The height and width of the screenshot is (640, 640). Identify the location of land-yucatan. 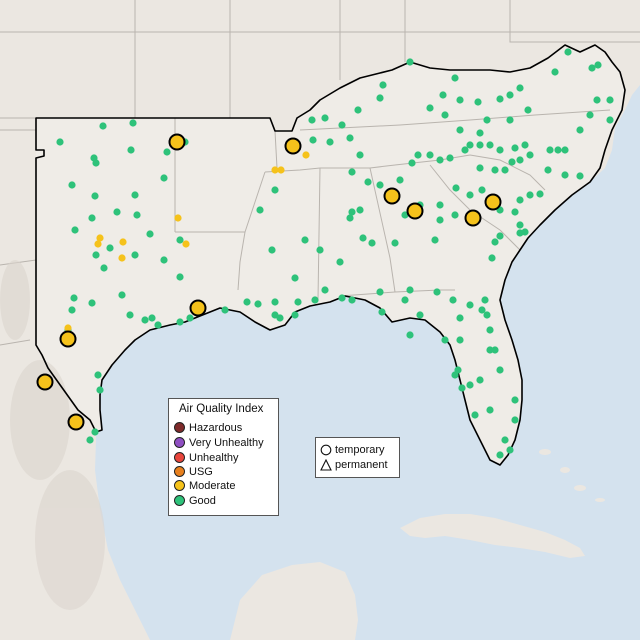
(294, 601).